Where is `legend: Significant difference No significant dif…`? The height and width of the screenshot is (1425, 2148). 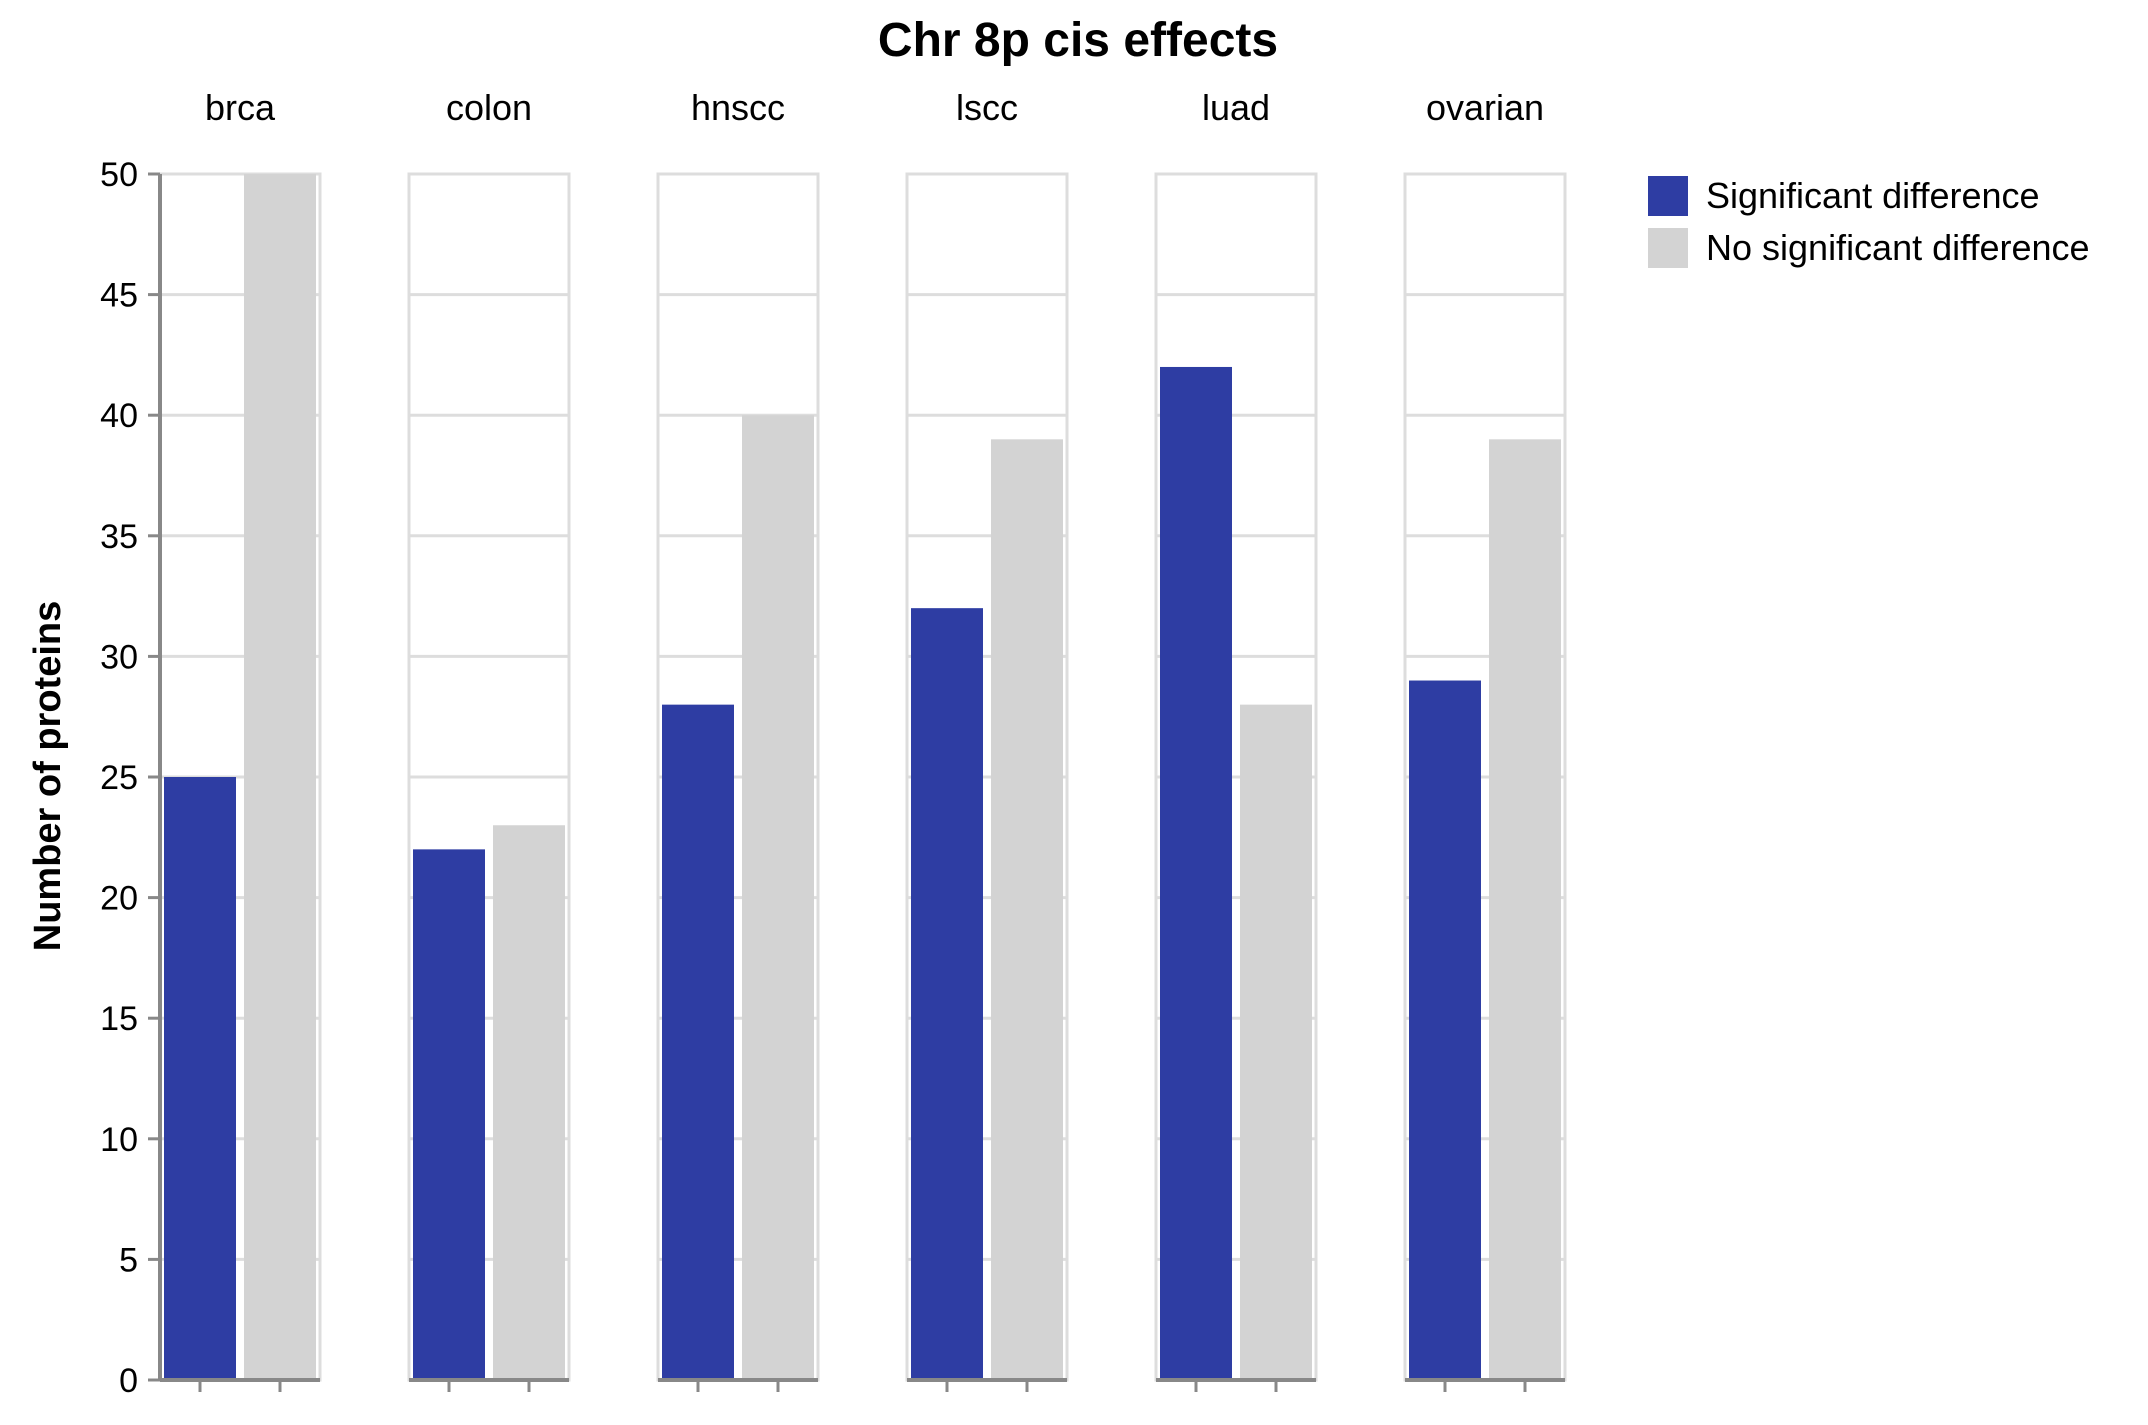 legend: Significant difference No significant dif… is located at coordinates (1869, 221).